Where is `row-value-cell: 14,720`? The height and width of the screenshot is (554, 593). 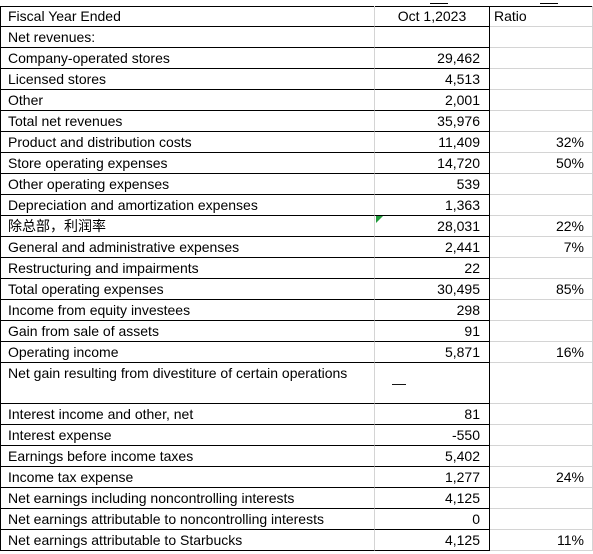 row-value-cell: 14,720 is located at coordinates (432, 163).